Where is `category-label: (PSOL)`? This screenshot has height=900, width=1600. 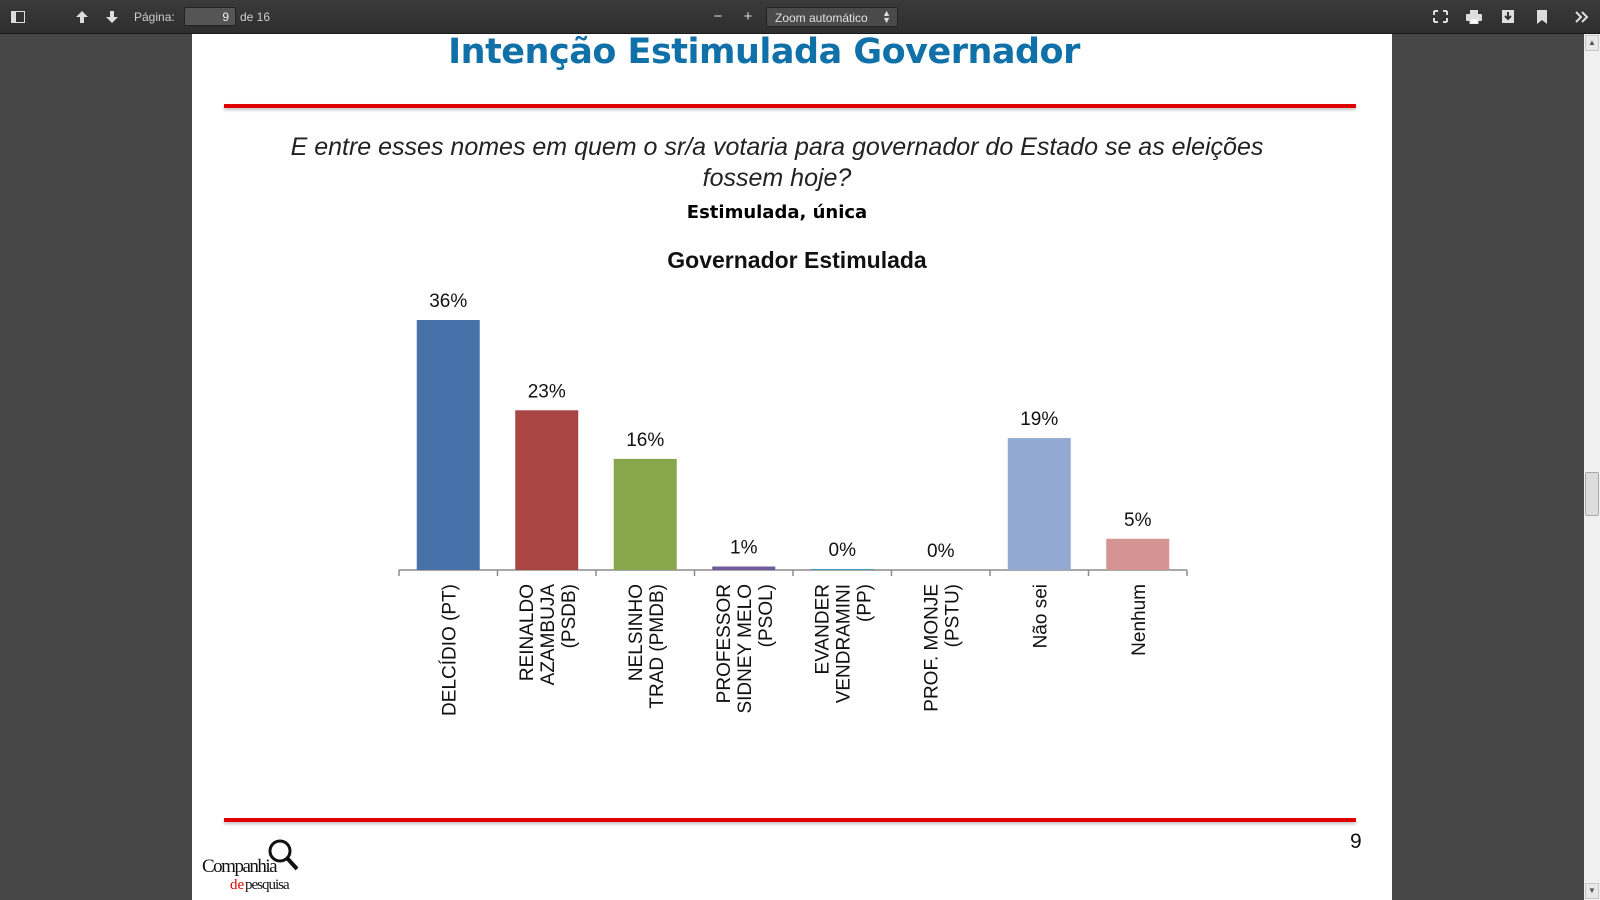 category-label: (PSOL) is located at coordinates (766, 615).